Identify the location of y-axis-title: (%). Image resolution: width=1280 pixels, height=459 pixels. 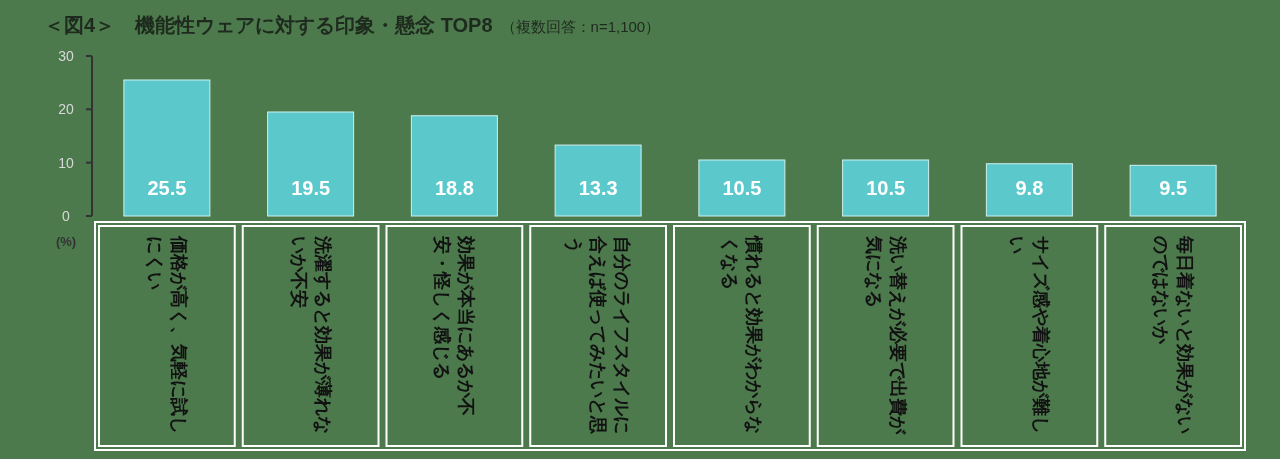
(66, 241).